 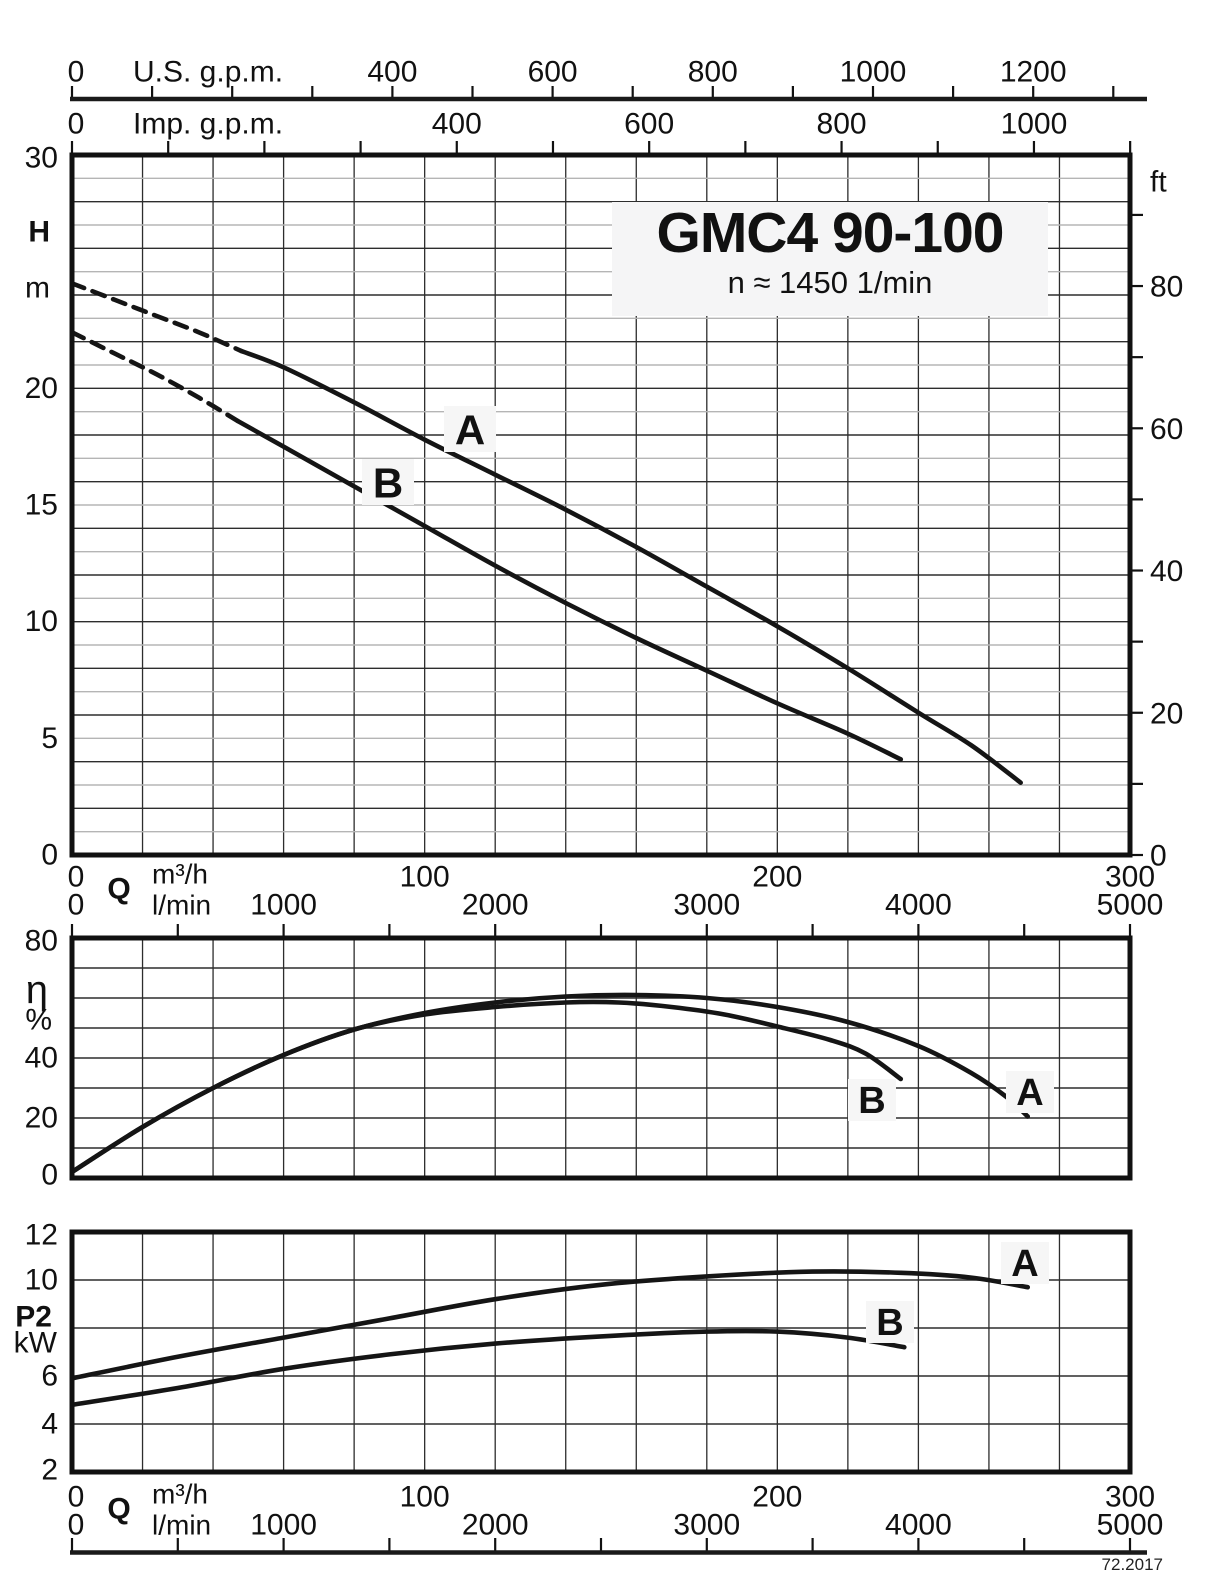 What do you see at coordinates (49, 855) in the screenshot?
I see `h-tick-label: 0` at bounding box center [49, 855].